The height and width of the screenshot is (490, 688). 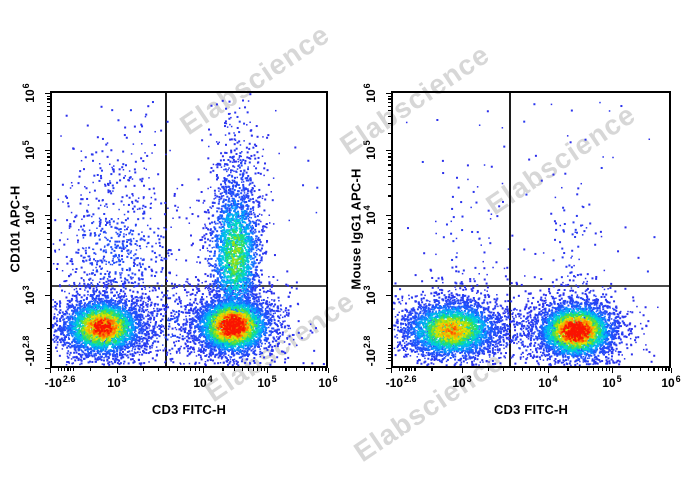 What do you see at coordinates (370, 150) in the screenshot?
I see `y-tick-label: 105` at bounding box center [370, 150].